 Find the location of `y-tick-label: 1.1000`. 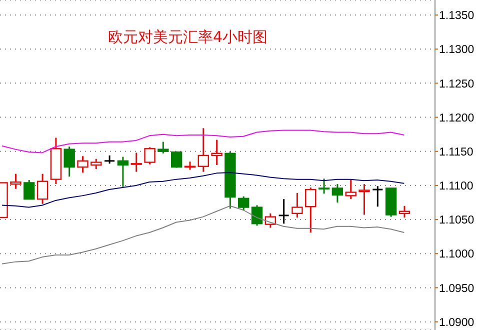

y-tick-label: 1.1000 is located at coordinates (456, 254).